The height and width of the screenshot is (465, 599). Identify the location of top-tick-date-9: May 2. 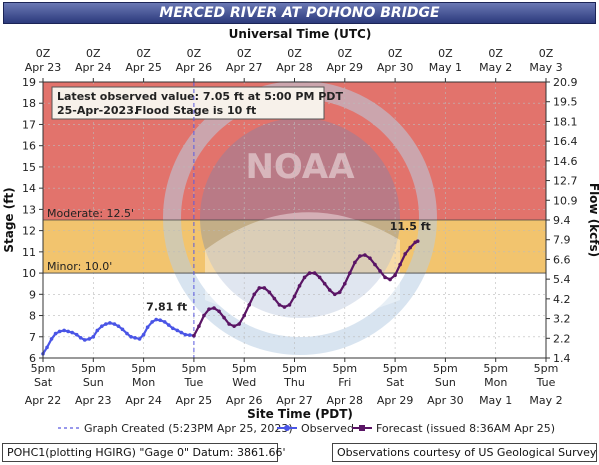
(495, 67).